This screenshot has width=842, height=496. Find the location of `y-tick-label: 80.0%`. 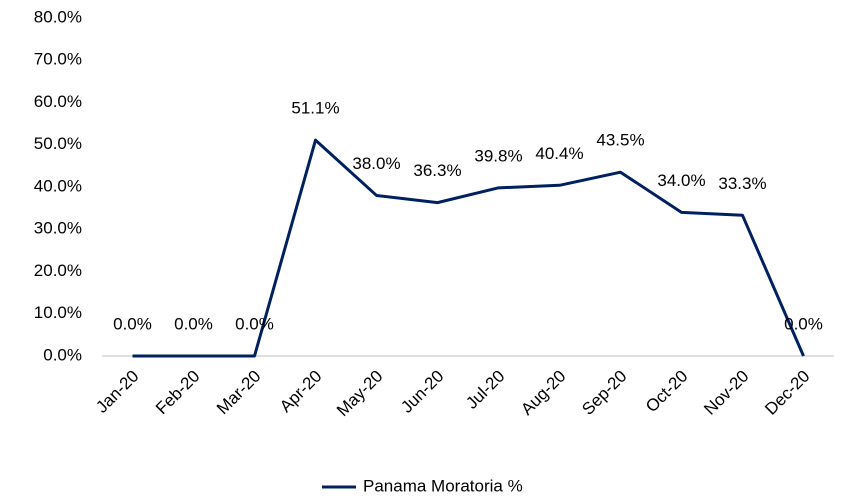

y-tick-label: 80.0% is located at coordinates (58, 16).